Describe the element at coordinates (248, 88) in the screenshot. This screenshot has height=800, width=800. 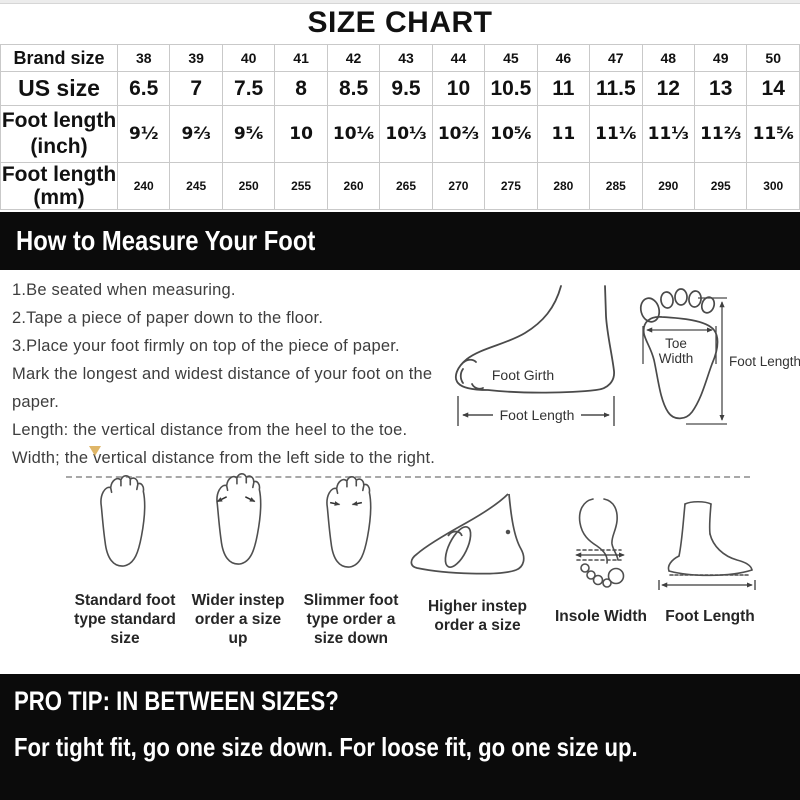
I see `size-cell: 7.5` at that location.